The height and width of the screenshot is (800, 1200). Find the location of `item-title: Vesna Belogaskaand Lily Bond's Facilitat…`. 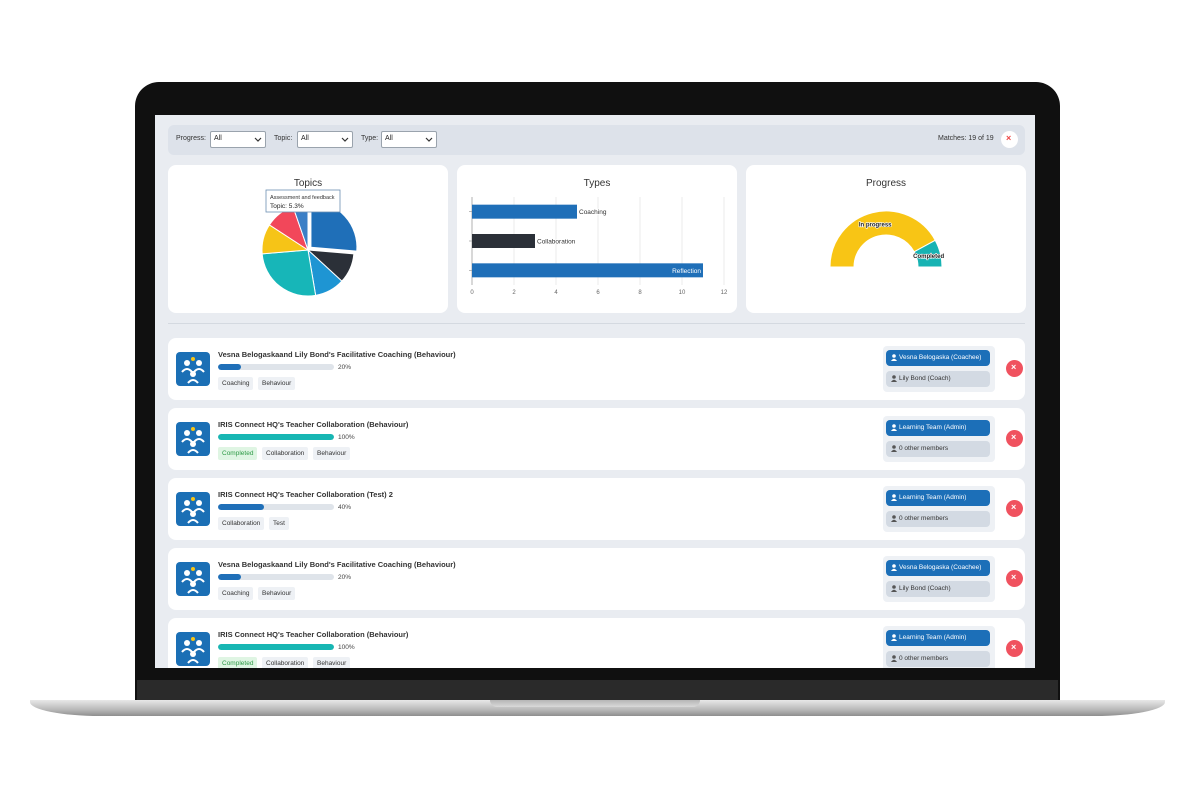

item-title: Vesna Belogaskaand Lily Bond's Facilitat… is located at coordinates (337, 354).